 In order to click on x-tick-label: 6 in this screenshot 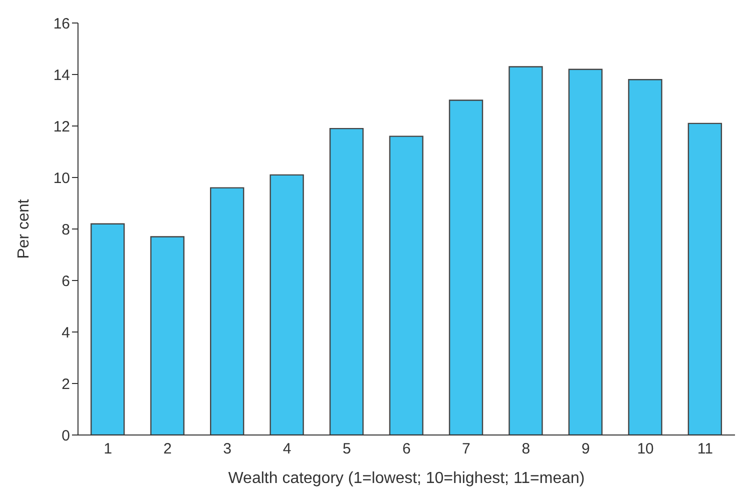, I will do `click(406, 449)`.